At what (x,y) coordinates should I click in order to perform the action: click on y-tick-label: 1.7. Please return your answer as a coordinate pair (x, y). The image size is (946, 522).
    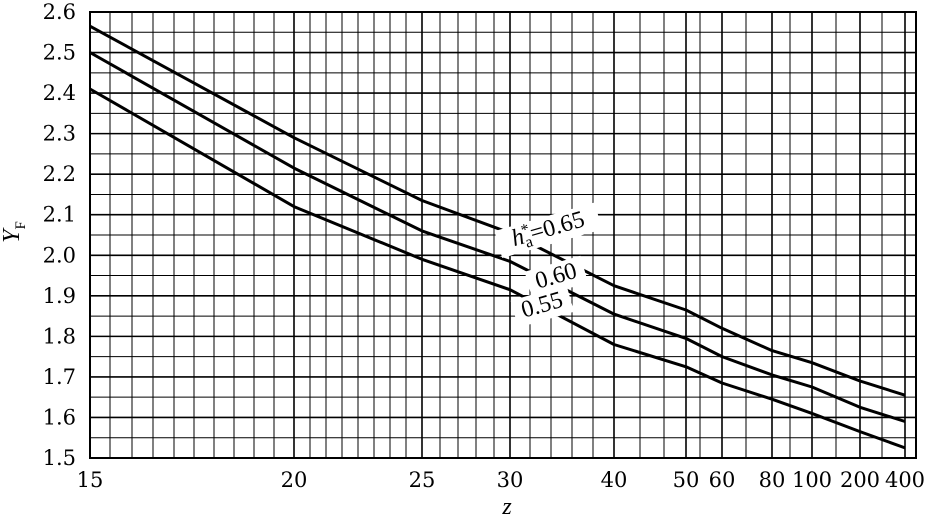
    Looking at the image, I should click on (59, 377).